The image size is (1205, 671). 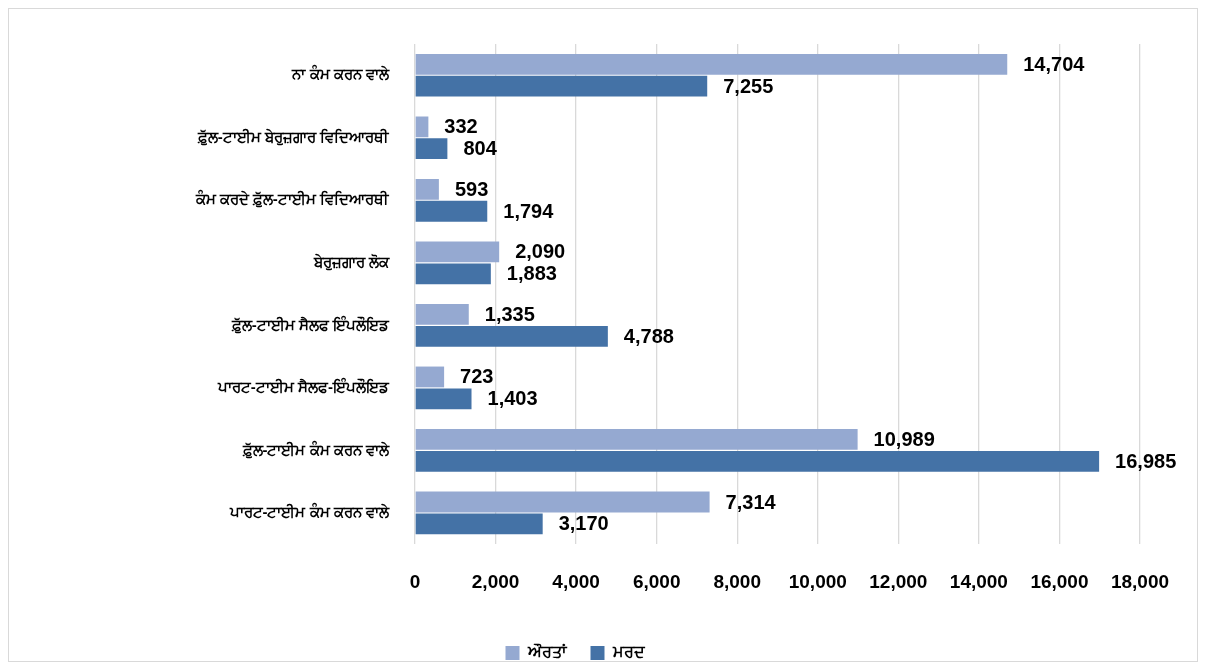 I want to click on data-label: 332, so click(x=461, y=126).